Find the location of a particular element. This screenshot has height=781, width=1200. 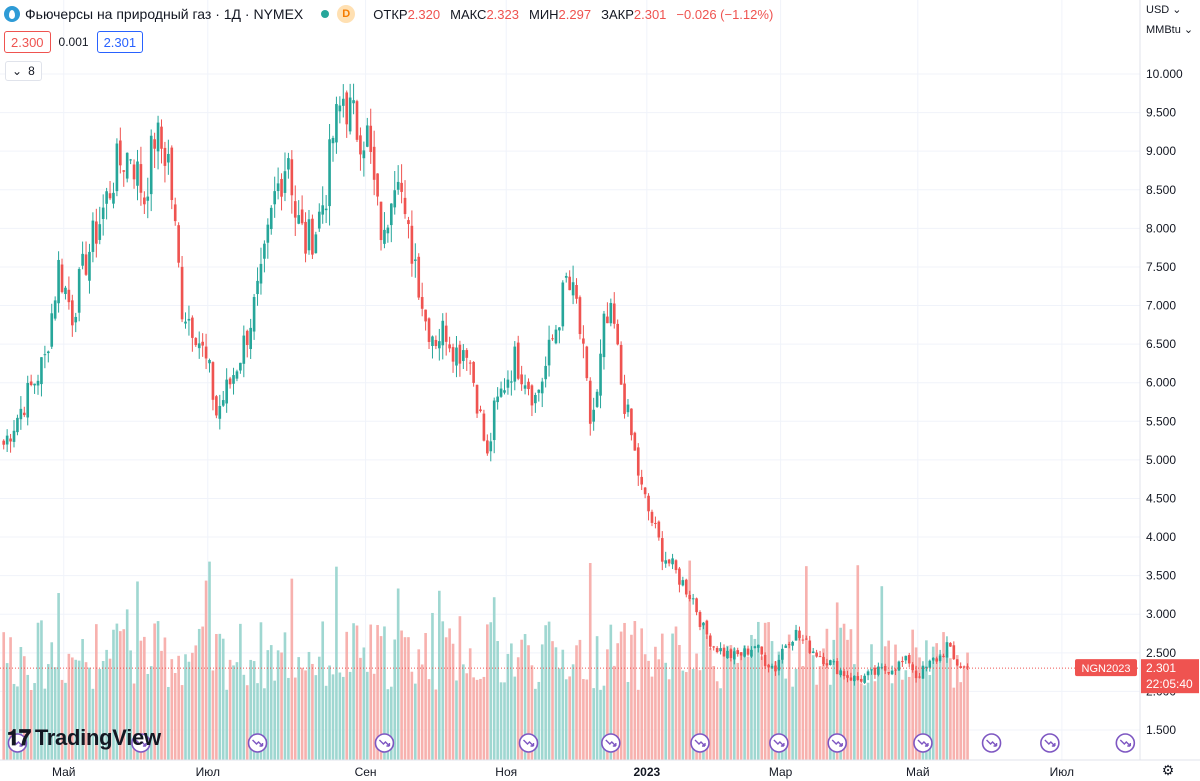

symbol-title: Фьючерсы на природный газ · 1Д · NYMEX is located at coordinates (164, 14).